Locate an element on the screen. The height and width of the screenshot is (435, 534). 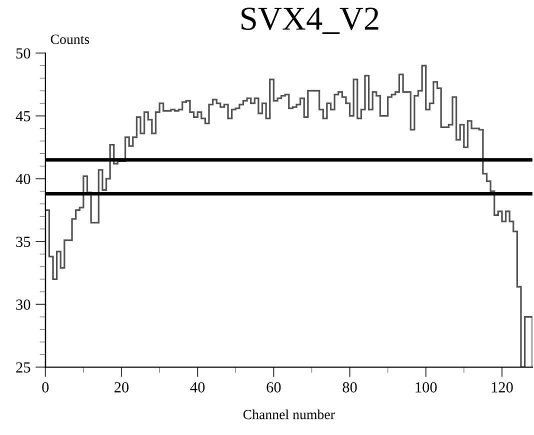
x-tick-label: 20 is located at coordinates (121, 387).